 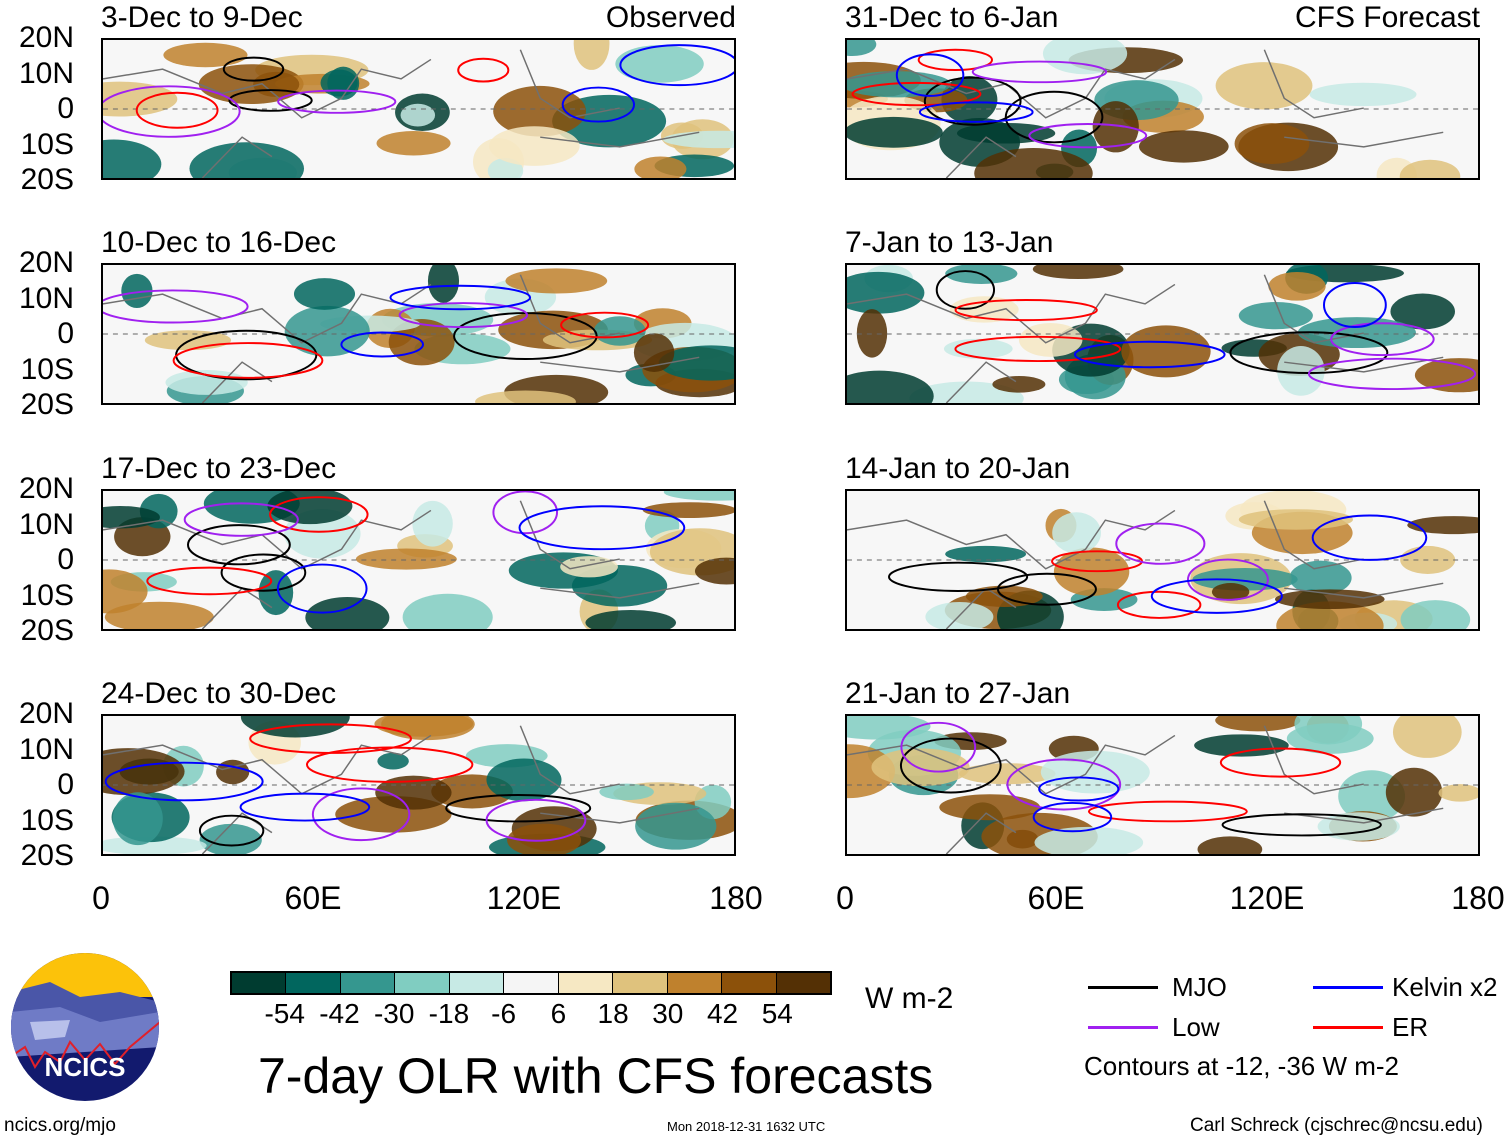 I want to click on footer-timestamp: Mon 2018-12-31 1632 UTC, so click(x=746, y=1126).